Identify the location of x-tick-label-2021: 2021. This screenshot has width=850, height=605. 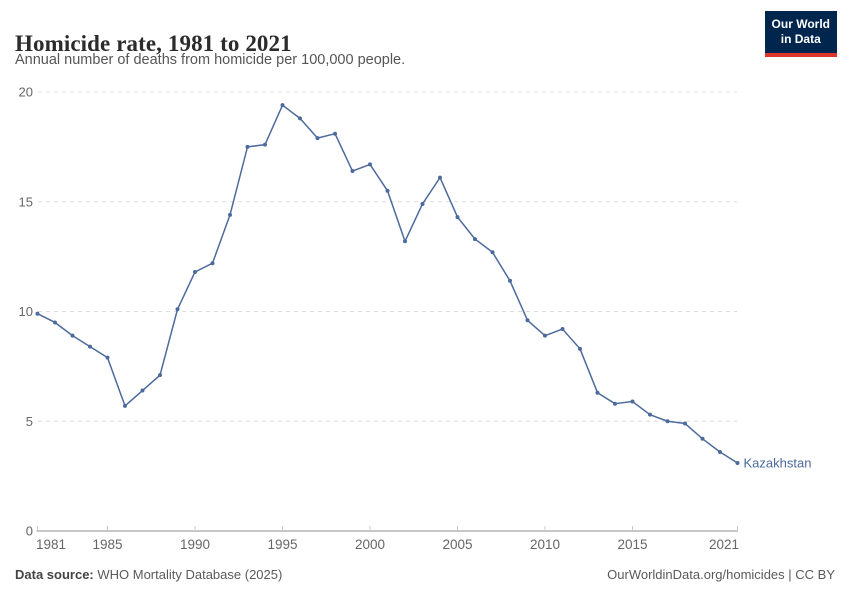
(724, 544).